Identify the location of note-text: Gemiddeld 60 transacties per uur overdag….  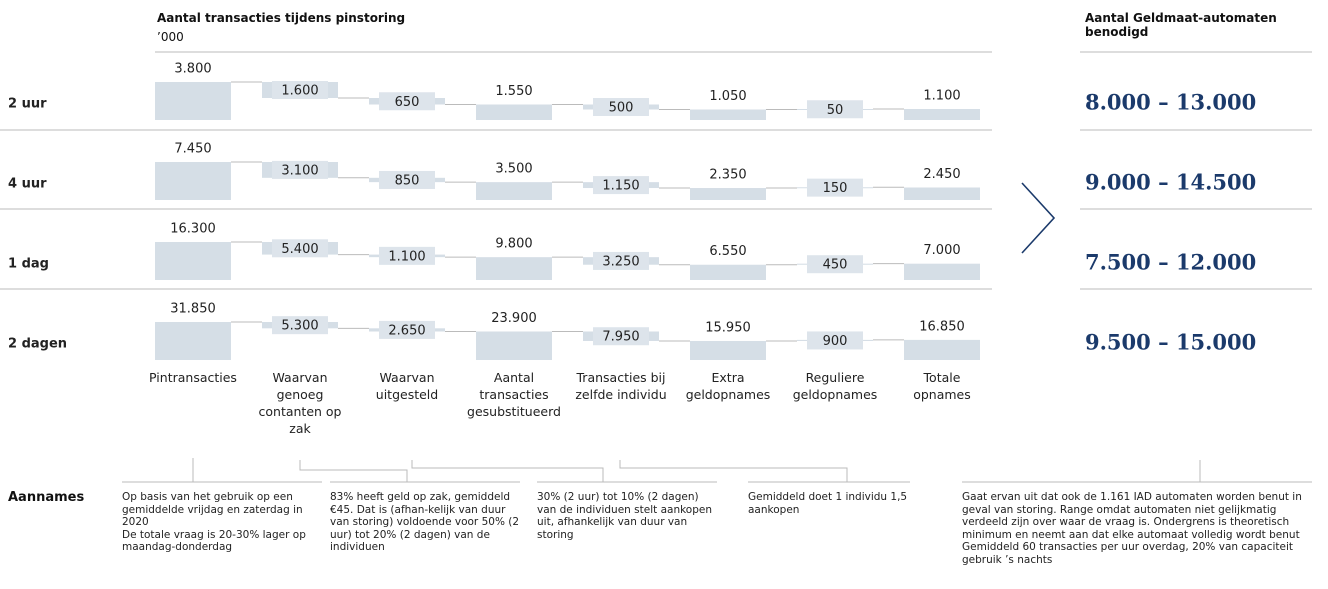
(1127, 553).